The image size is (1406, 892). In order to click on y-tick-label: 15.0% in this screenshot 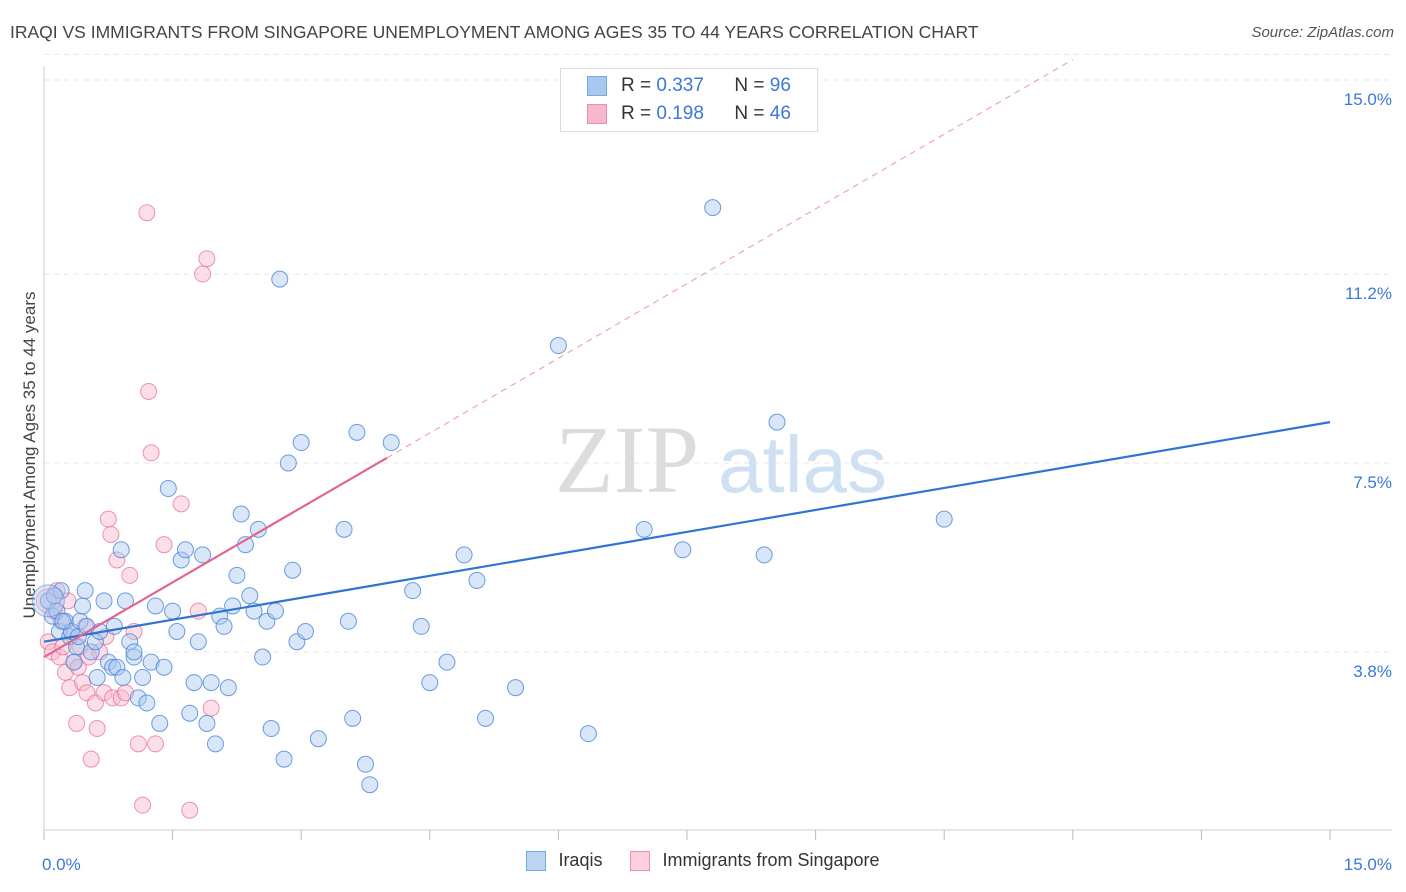, I will do `click(1368, 99)`.